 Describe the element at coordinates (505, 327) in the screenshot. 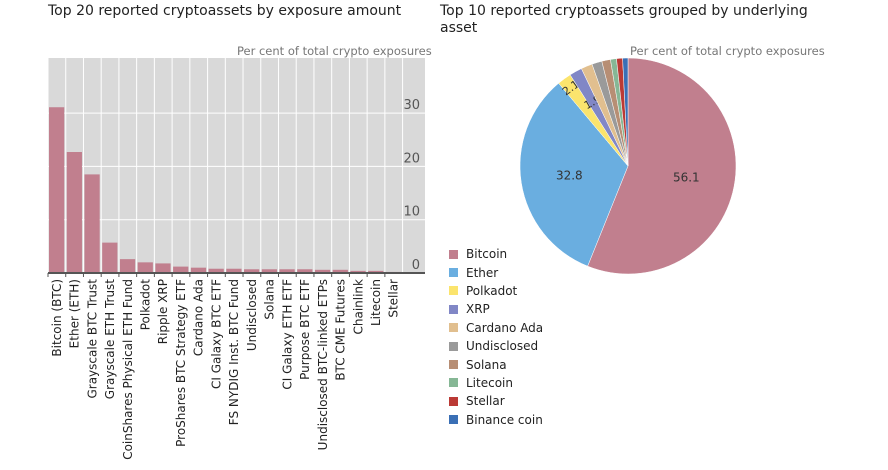

I see `legend-label: Cardano Ada` at that location.